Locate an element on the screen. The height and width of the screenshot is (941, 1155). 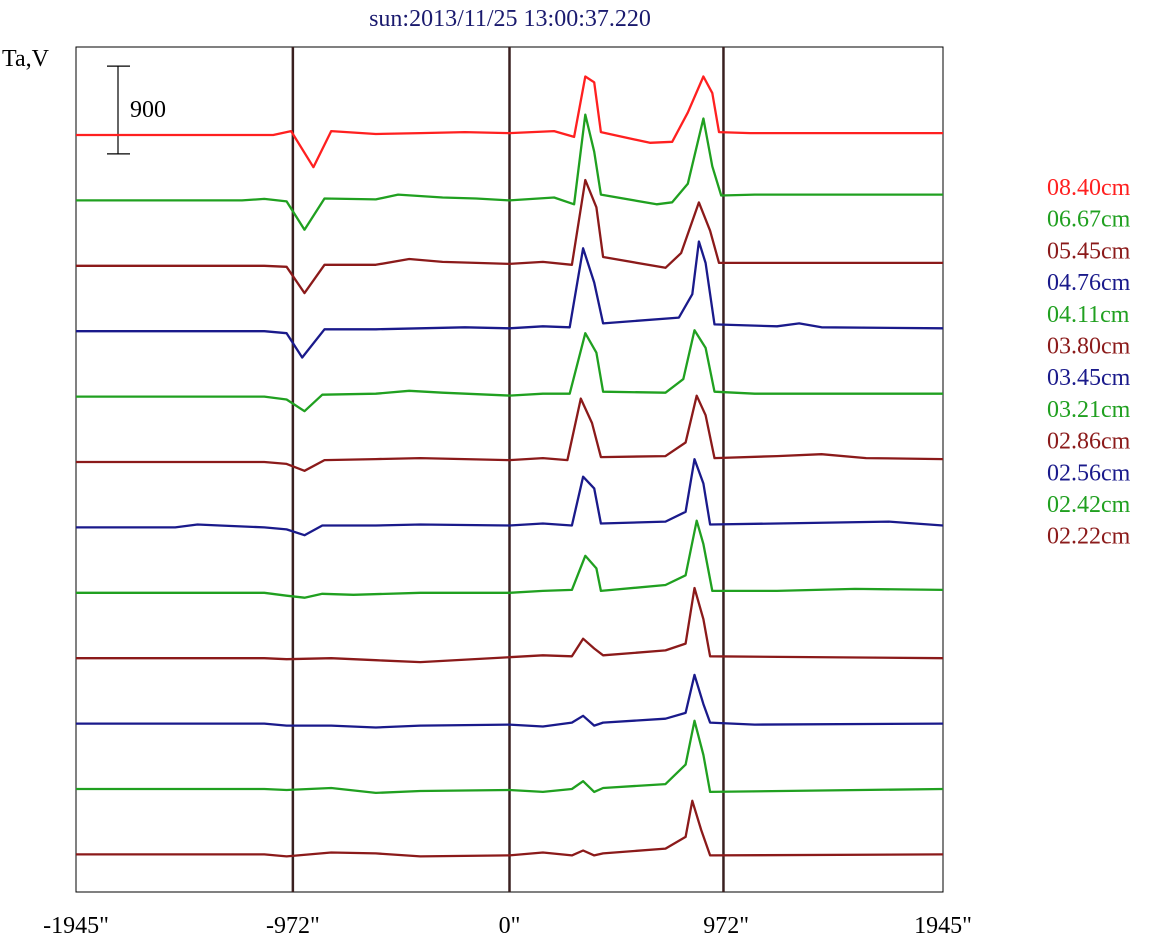
series-line-04.76cm is located at coordinates (510, 299).